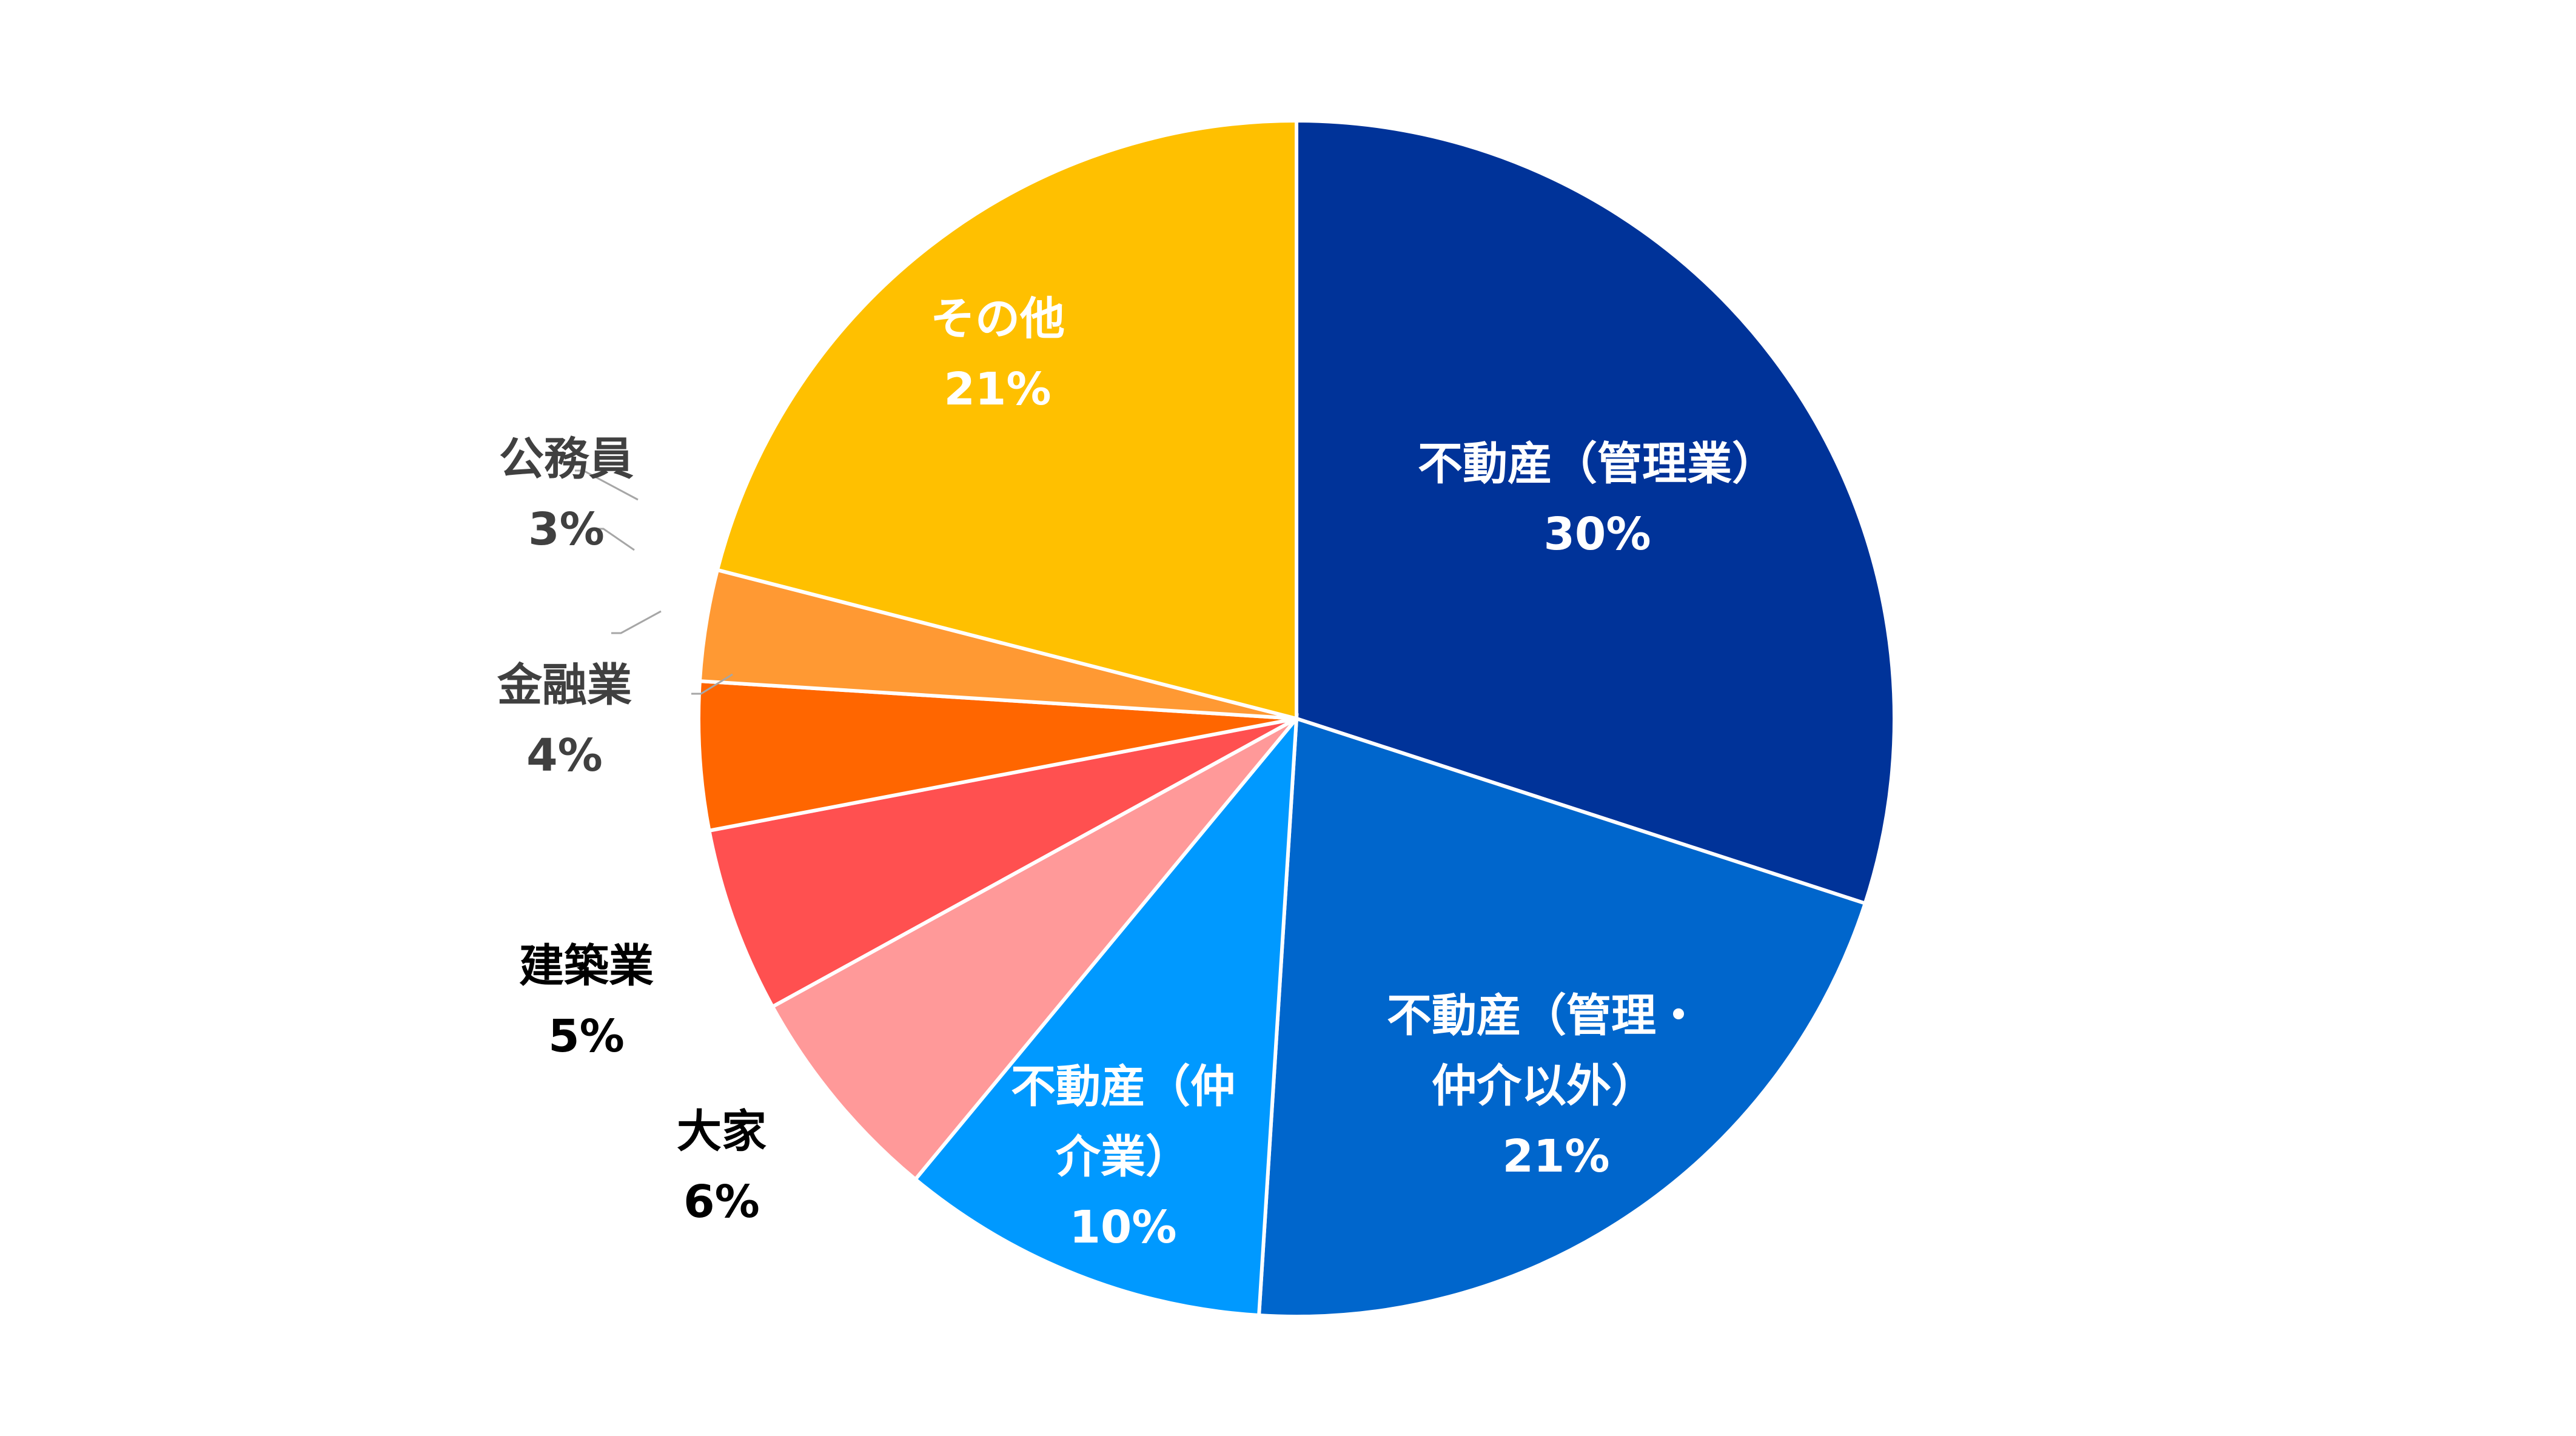  What do you see at coordinates (1597, 534) in the screenshot?
I see `slice-percent: 30%` at bounding box center [1597, 534].